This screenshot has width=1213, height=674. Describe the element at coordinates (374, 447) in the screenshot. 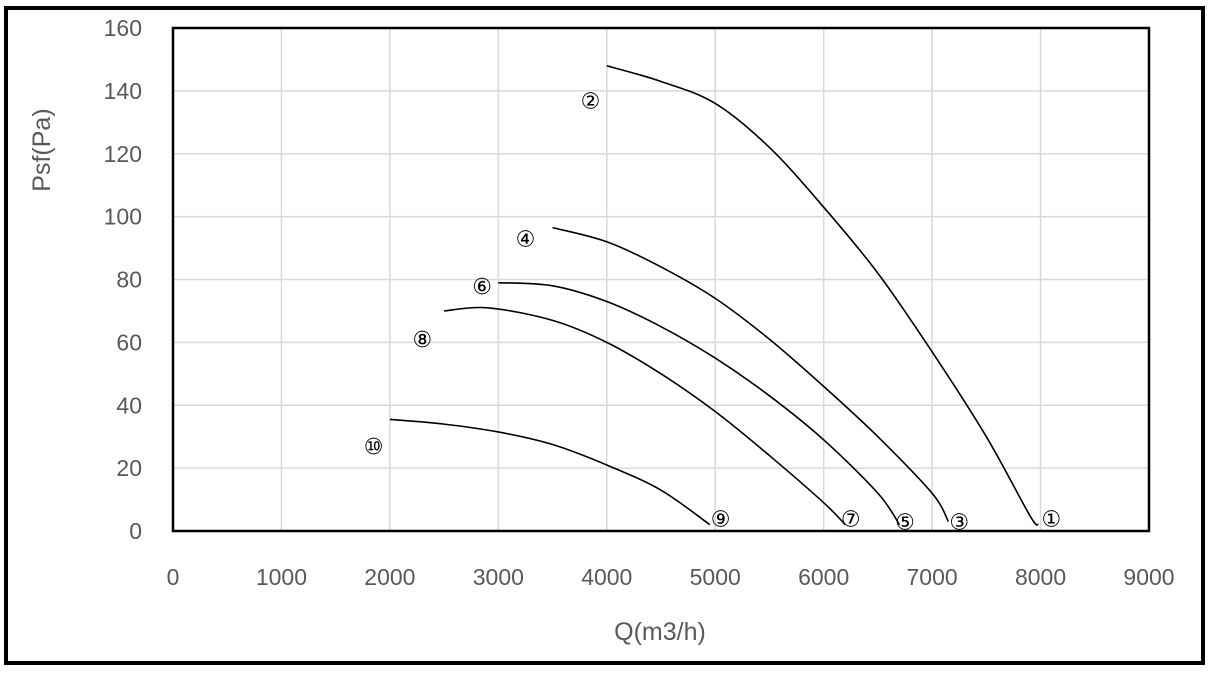

I see `curve-label: ⑩` at that location.